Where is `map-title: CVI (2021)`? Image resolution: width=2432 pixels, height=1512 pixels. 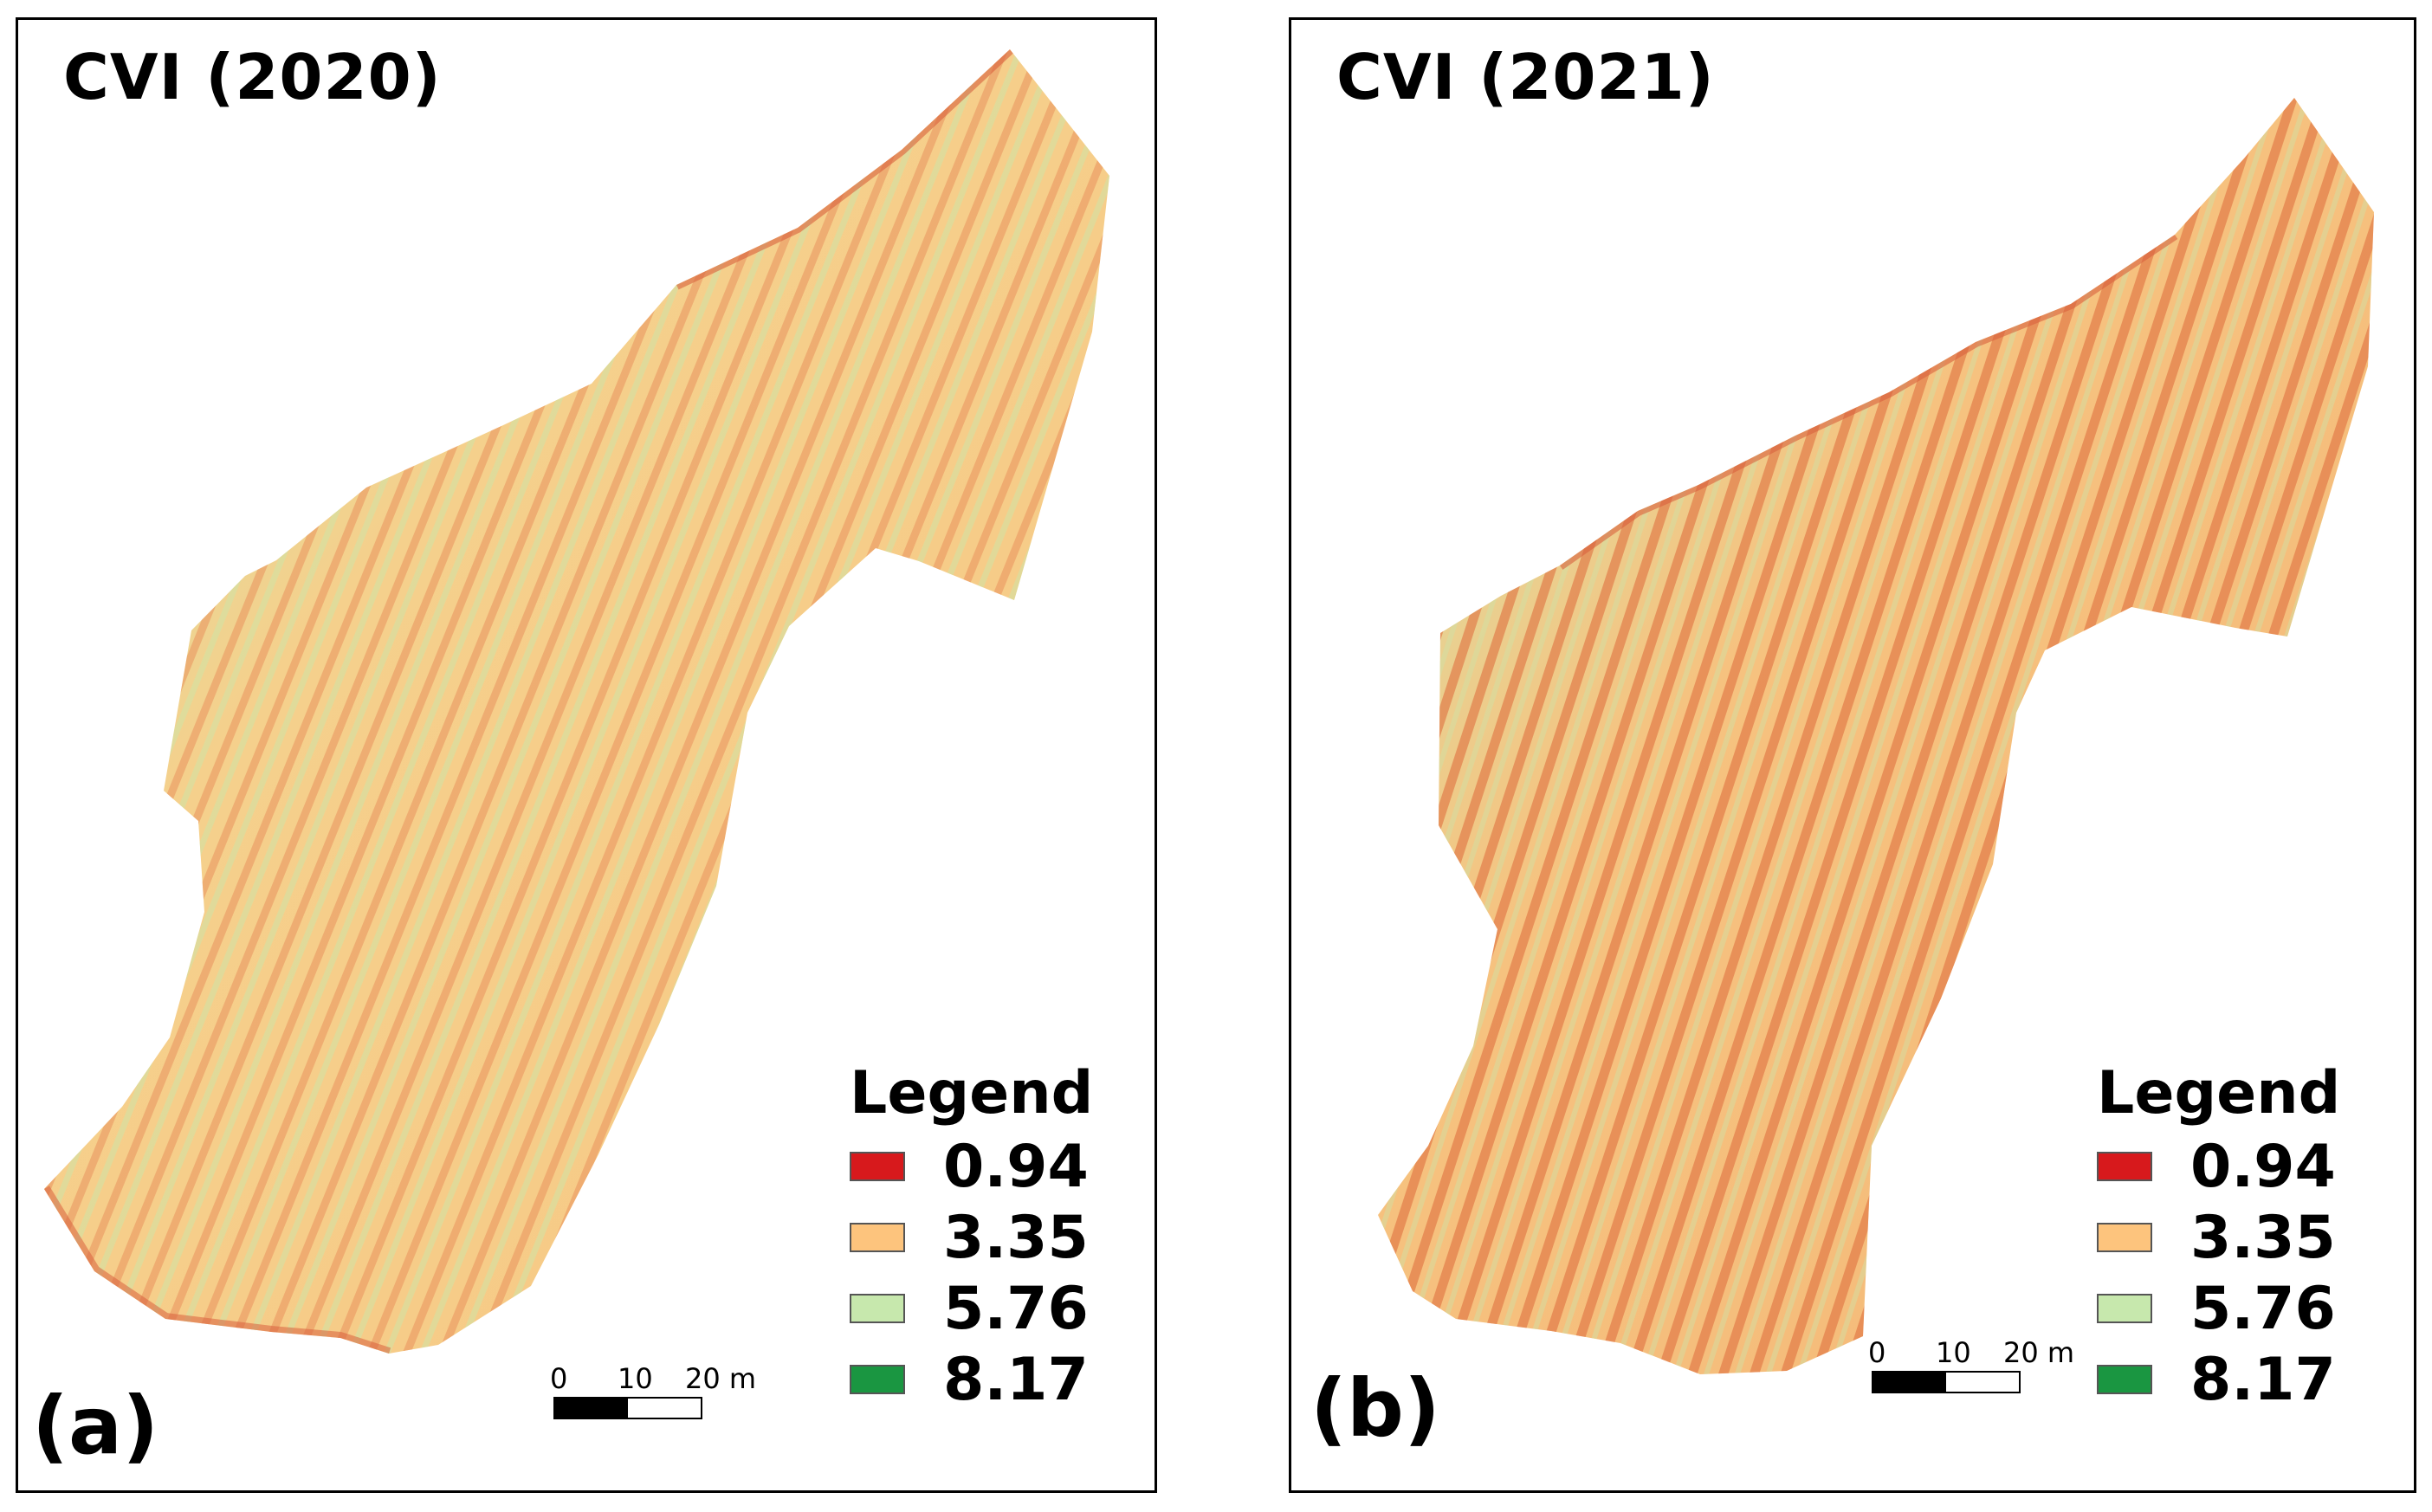
map-title: CVI (2021) is located at coordinates (1525, 77).